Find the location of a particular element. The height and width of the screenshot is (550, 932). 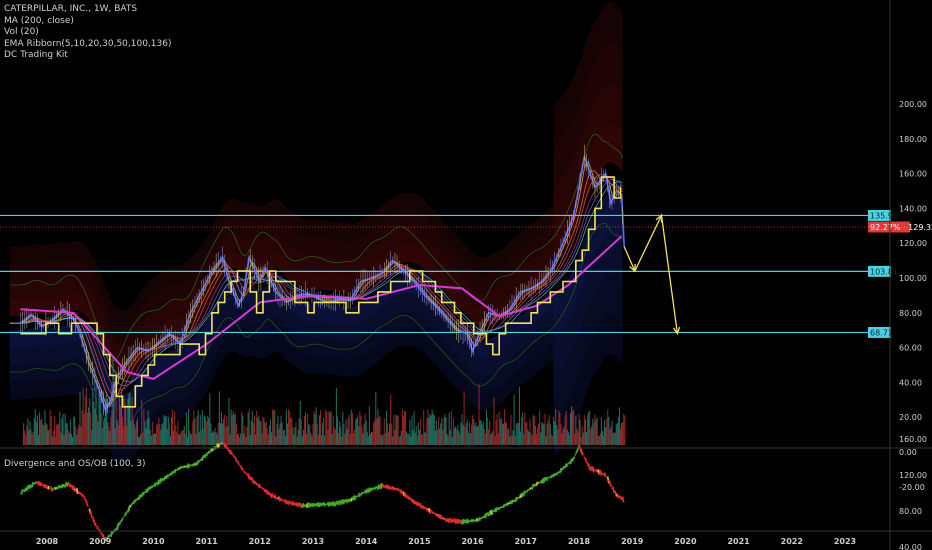

x-tick-label: 2015 is located at coordinates (419, 541).